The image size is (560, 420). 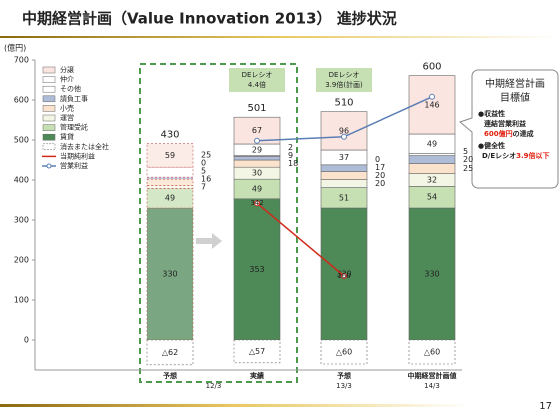 What do you see at coordinates (257, 149) in the screenshot?
I see `segment-label: 29` at bounding box center [257, 149].